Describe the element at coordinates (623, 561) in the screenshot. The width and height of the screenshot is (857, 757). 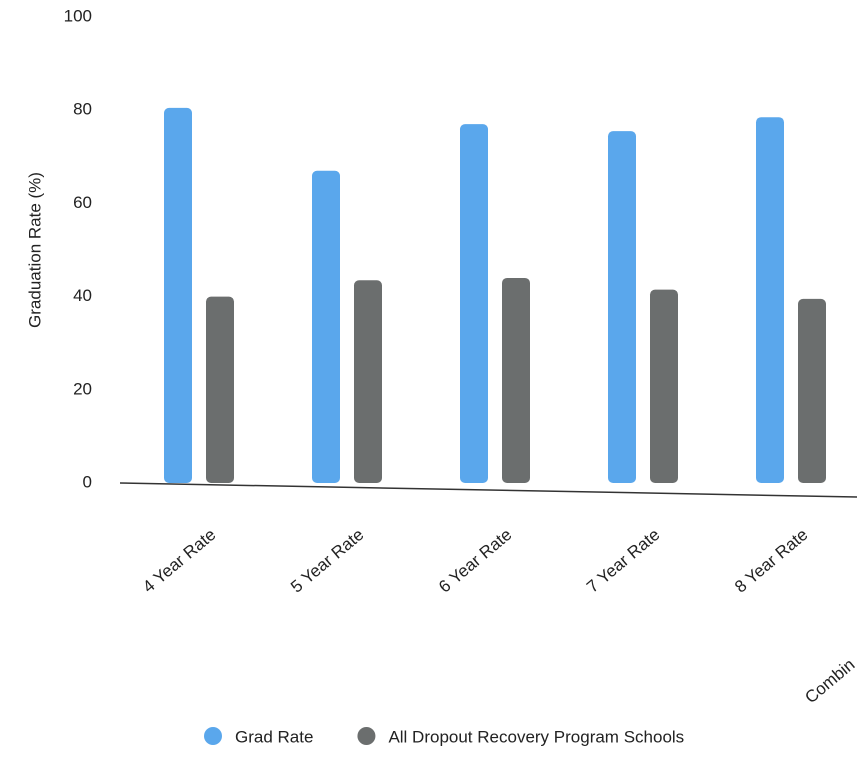
I see `x-tick-label: 7 Year Rate` at that location.